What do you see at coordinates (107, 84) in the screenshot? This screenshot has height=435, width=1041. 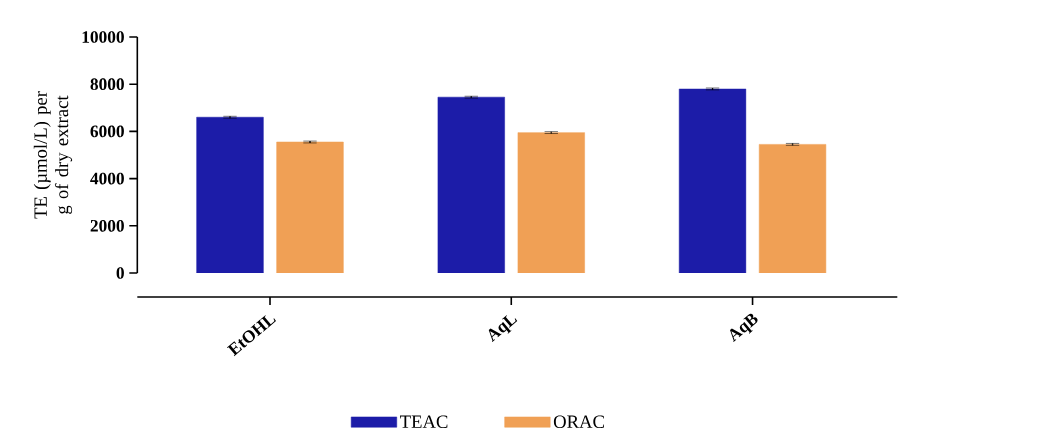 I see `y-tick-label: 8000` at bounding box center [107, 84].